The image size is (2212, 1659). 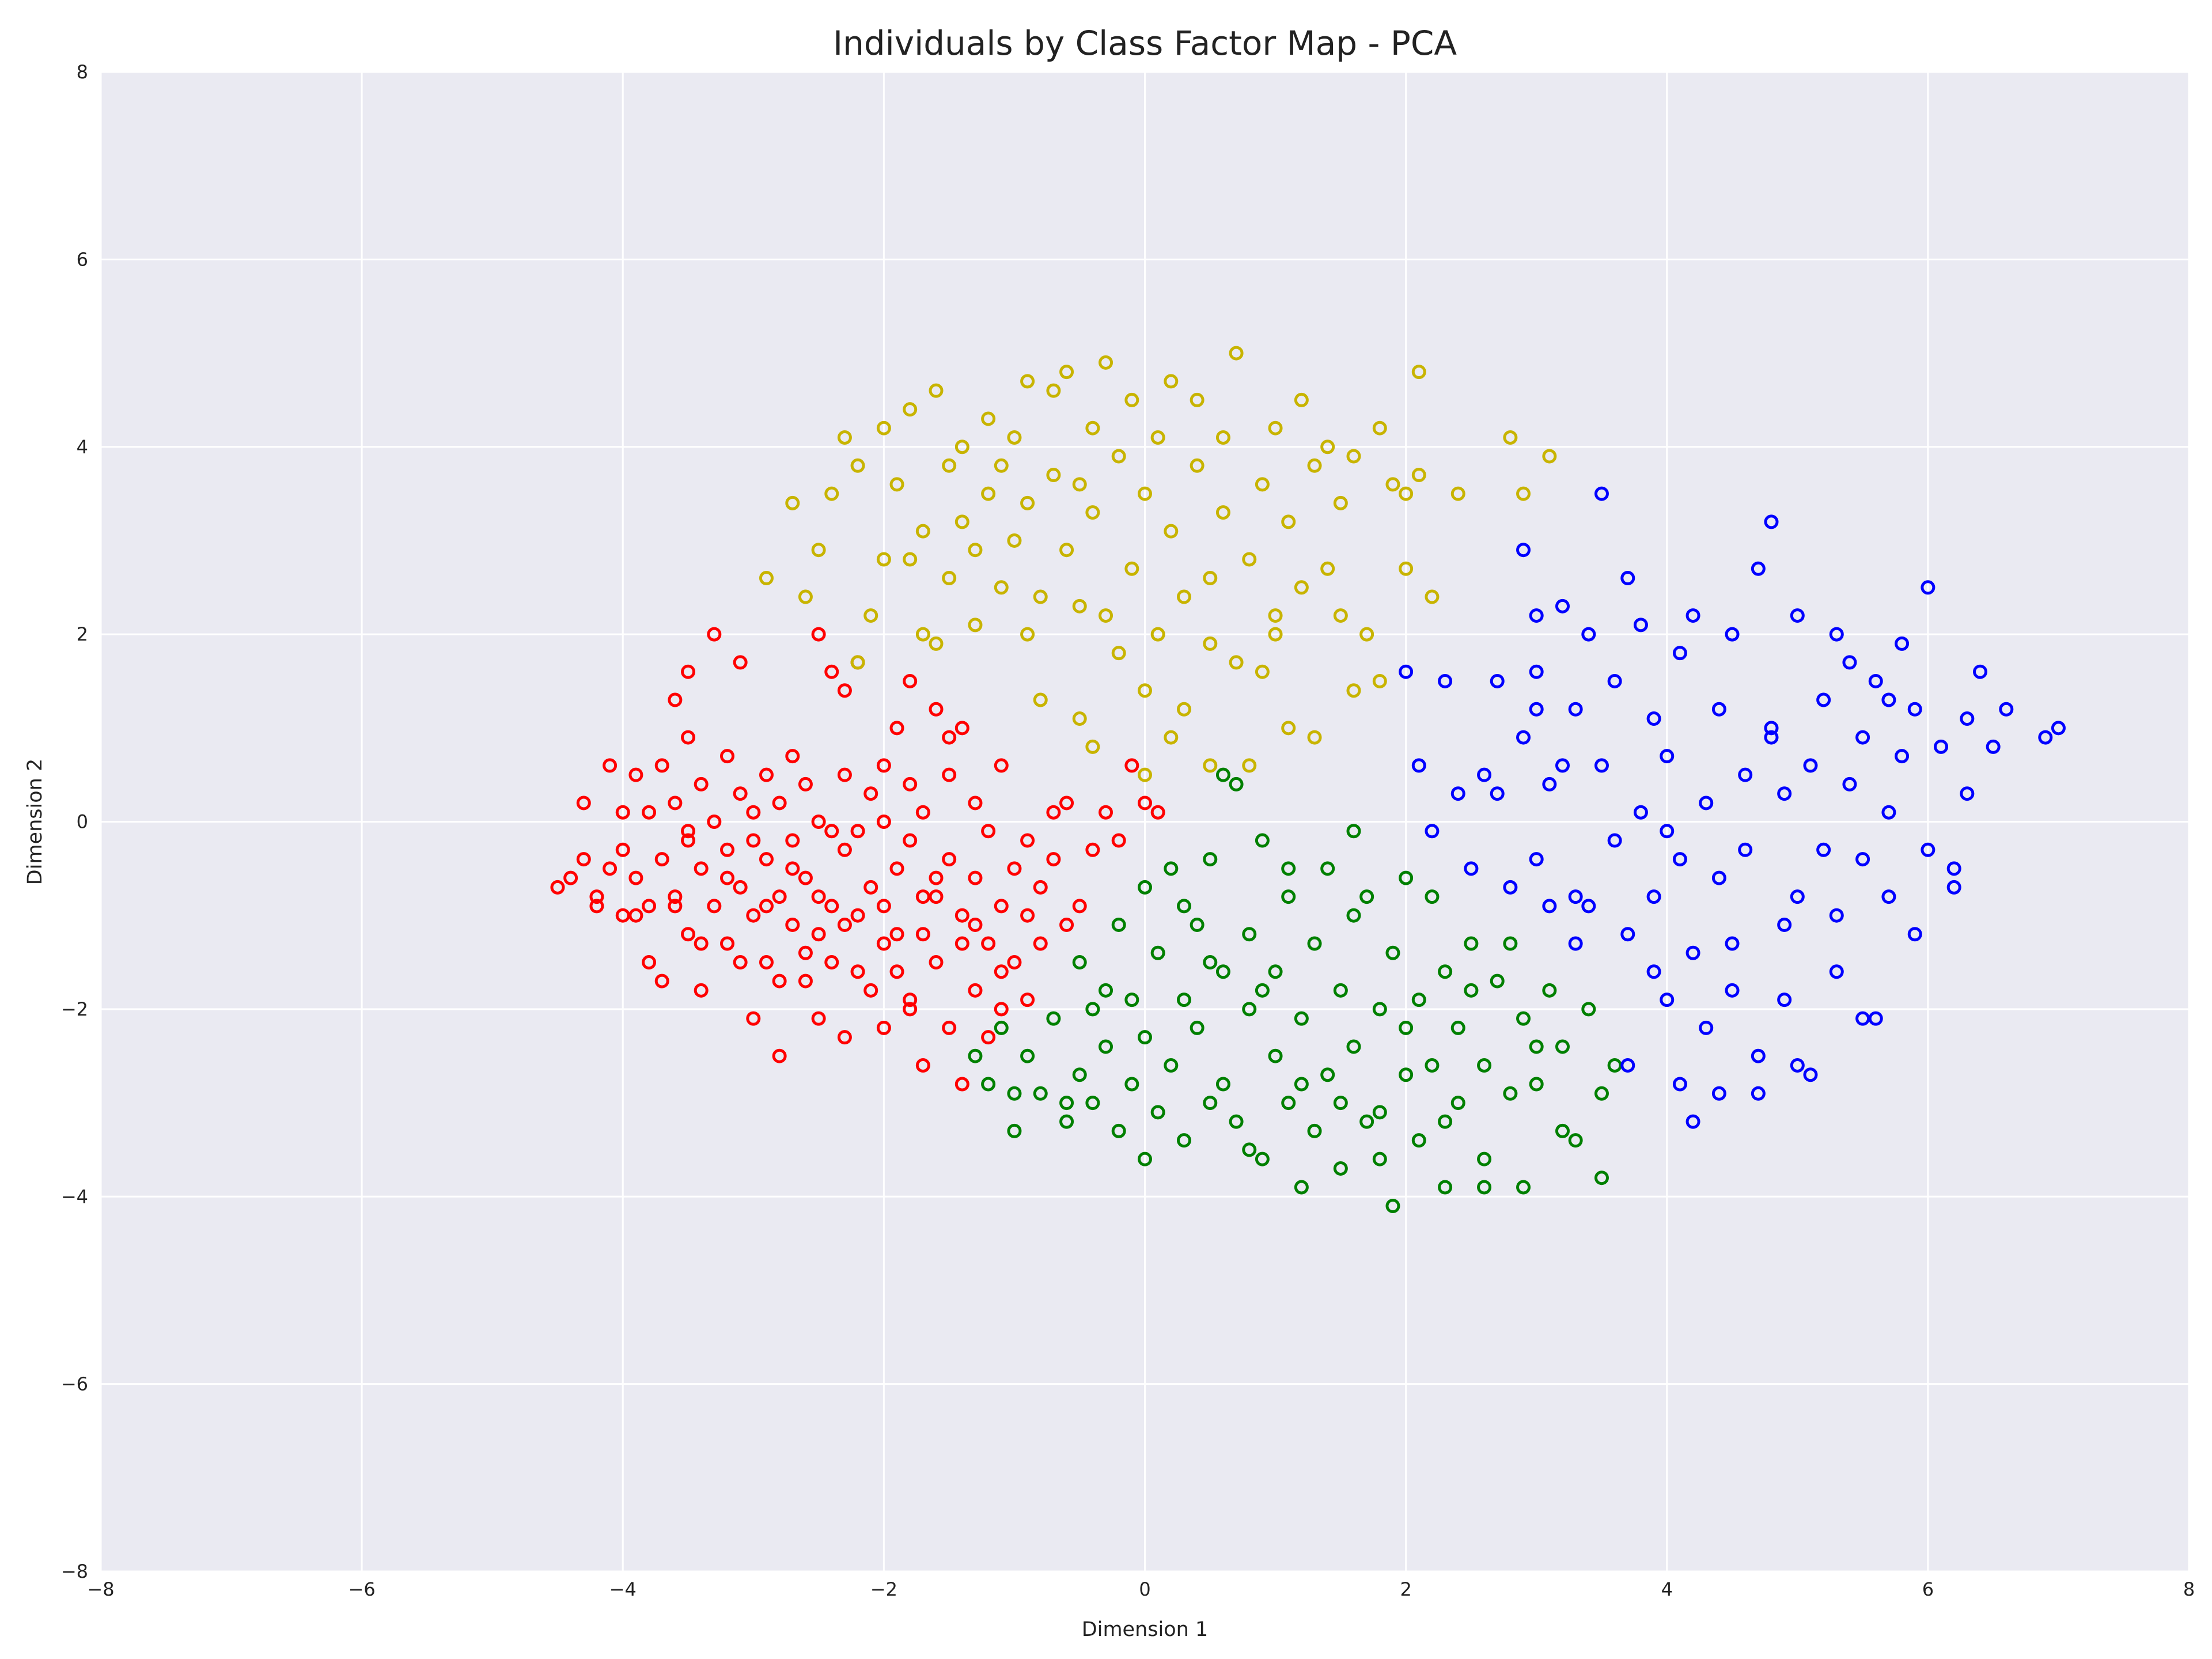 What do you see at coordinates (74, 1571) in the screenshot?
I see `y-tick-label: −8` at bounding box center [74, 1571].